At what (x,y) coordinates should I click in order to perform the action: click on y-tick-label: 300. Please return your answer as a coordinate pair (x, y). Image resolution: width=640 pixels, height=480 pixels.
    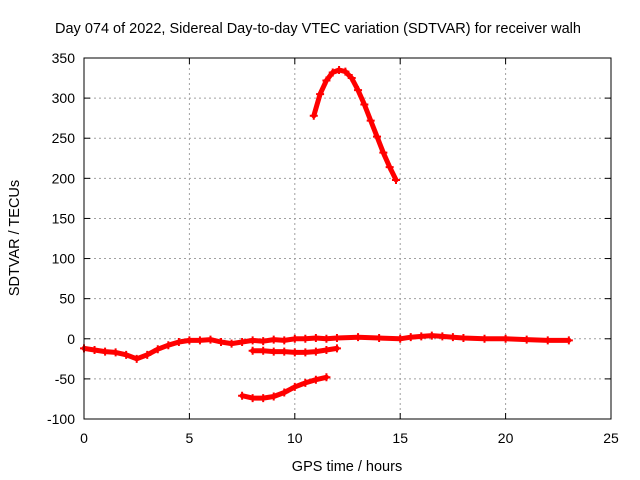
    Looking at the image, I should click on (64, 98).